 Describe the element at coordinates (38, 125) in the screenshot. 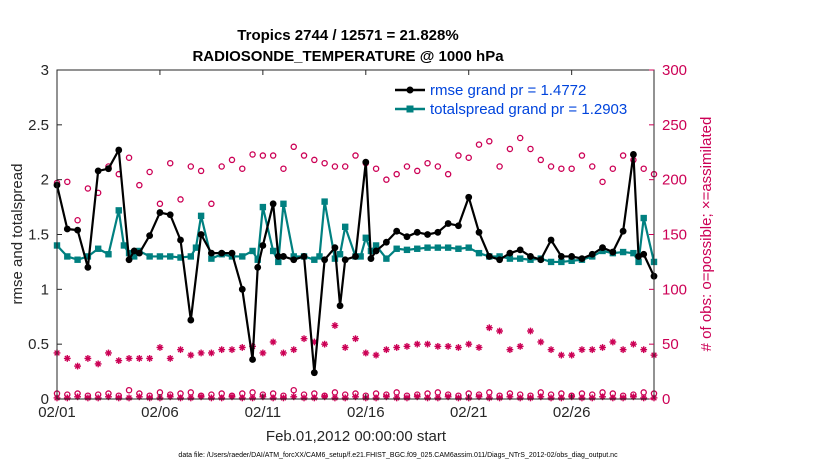

I see `y-left-tick-label: 2.5` at that location.